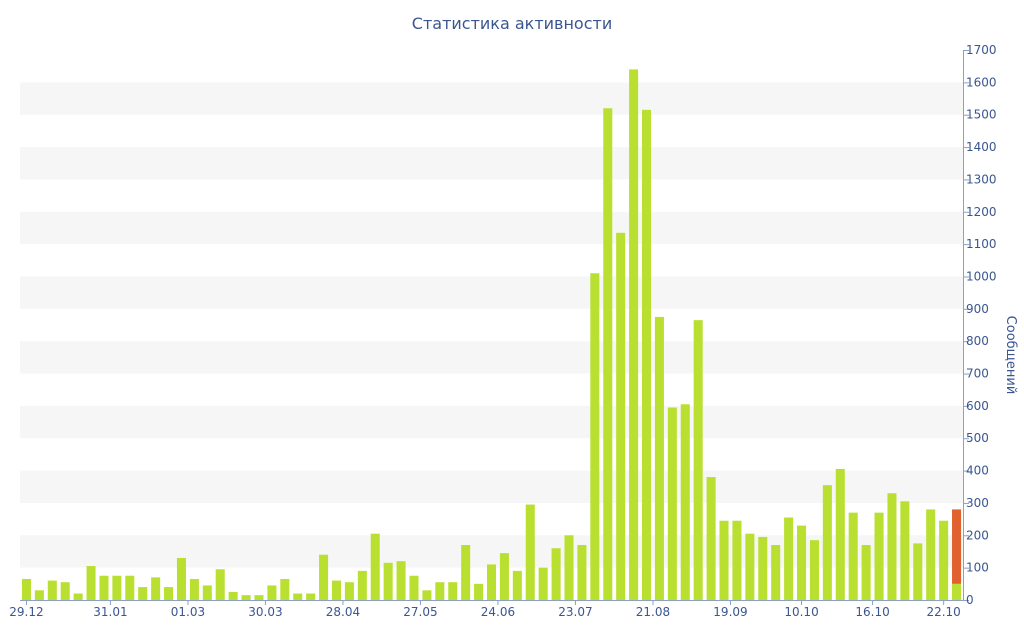 This screenshot has width=1024, height=640. I want to click on y-tick-label: 400, so click(977, 471).